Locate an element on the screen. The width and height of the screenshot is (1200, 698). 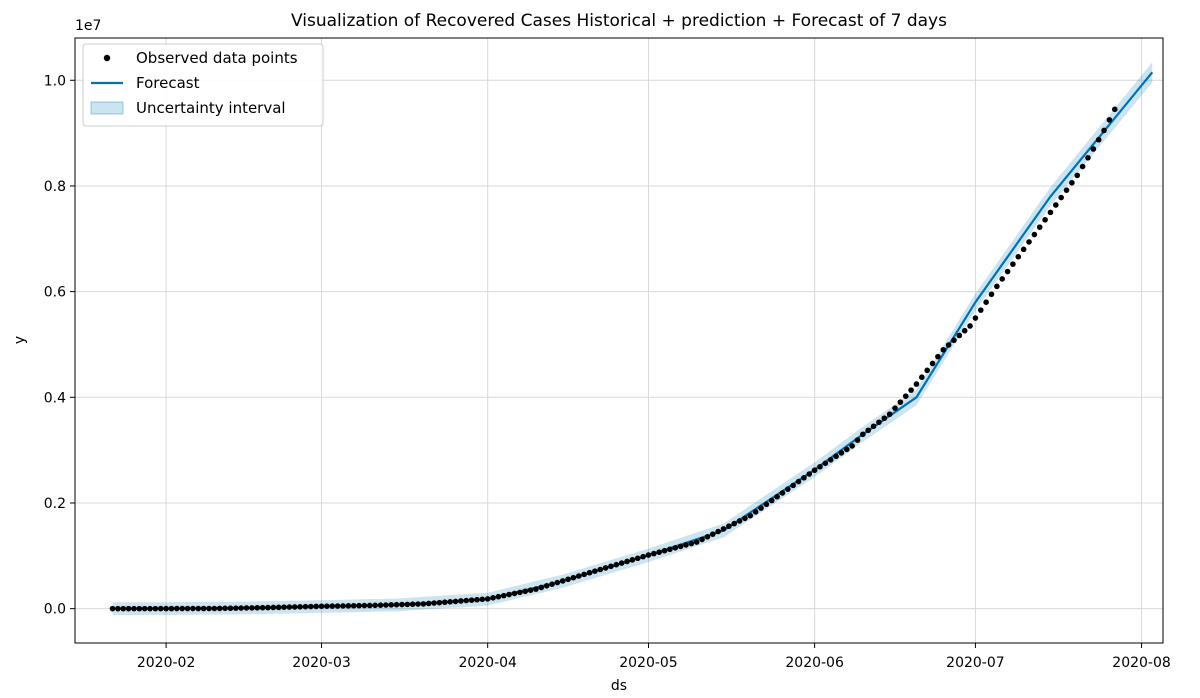
y-axis-label: y is located at coordinates (20, 340).